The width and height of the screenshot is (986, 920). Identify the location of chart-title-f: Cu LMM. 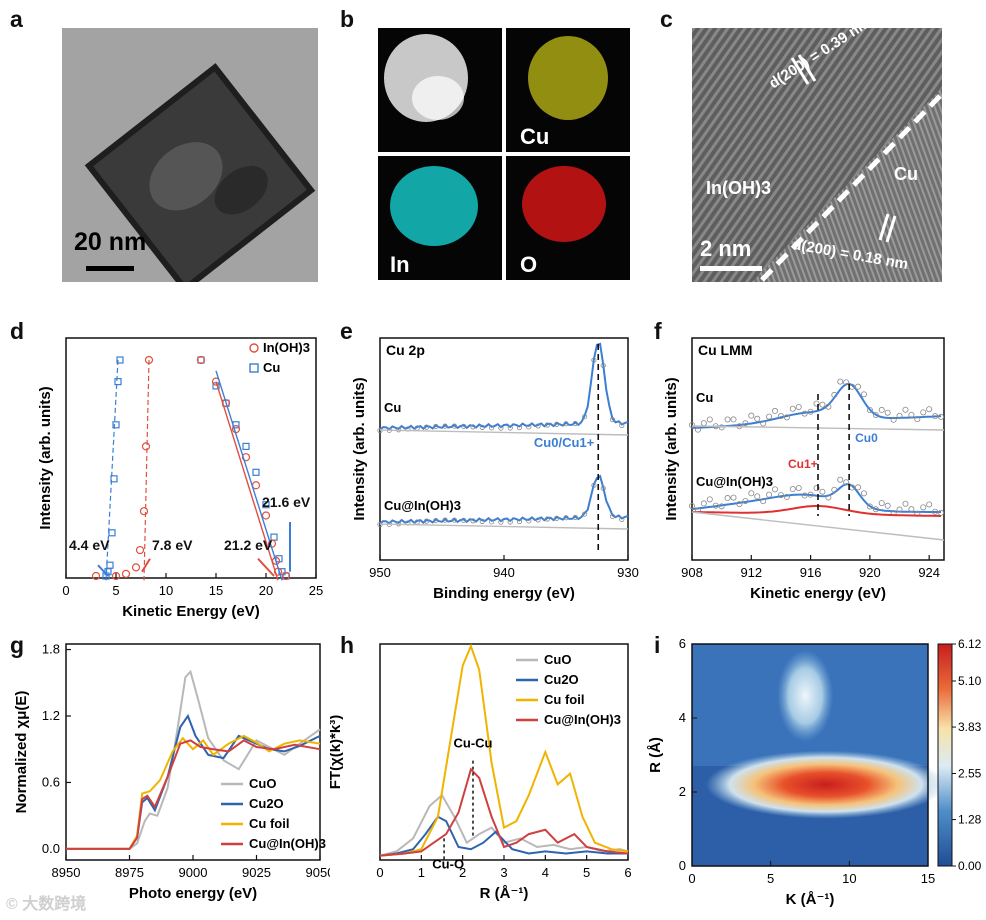
(725, 350).